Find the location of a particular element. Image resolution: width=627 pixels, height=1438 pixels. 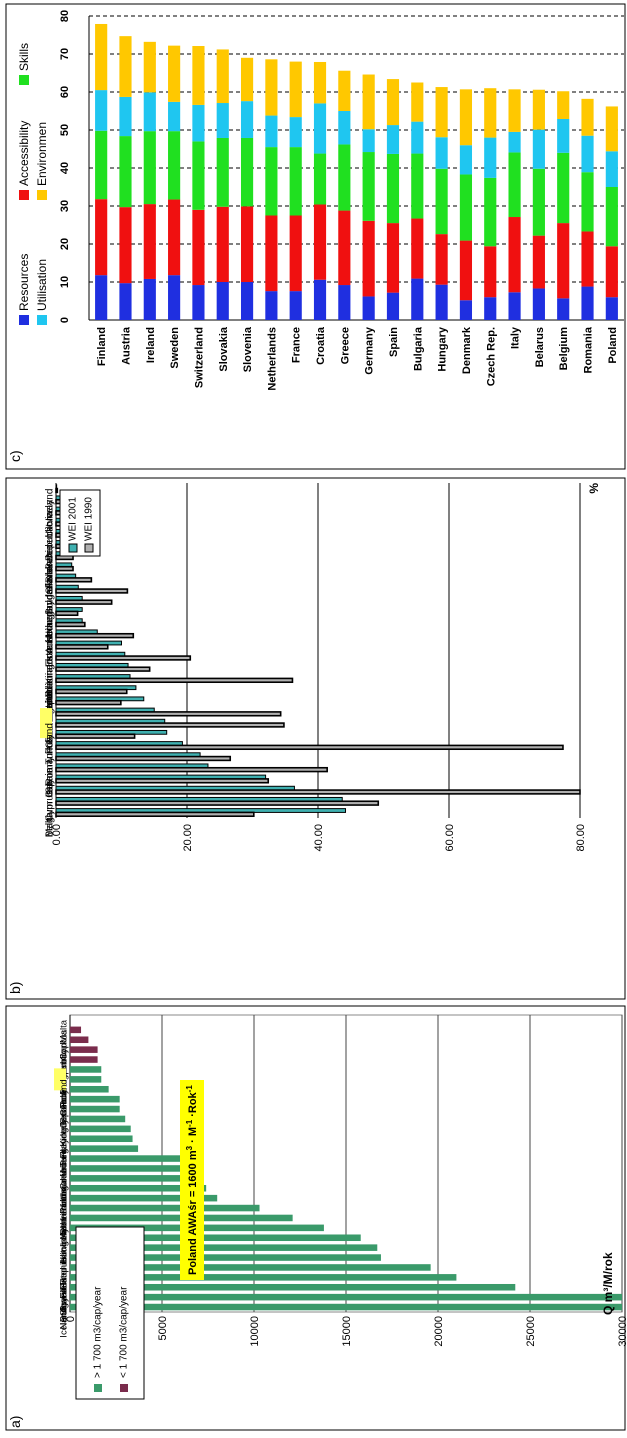

panel-c-category-label: Austria is located at coordinates (126, 345).